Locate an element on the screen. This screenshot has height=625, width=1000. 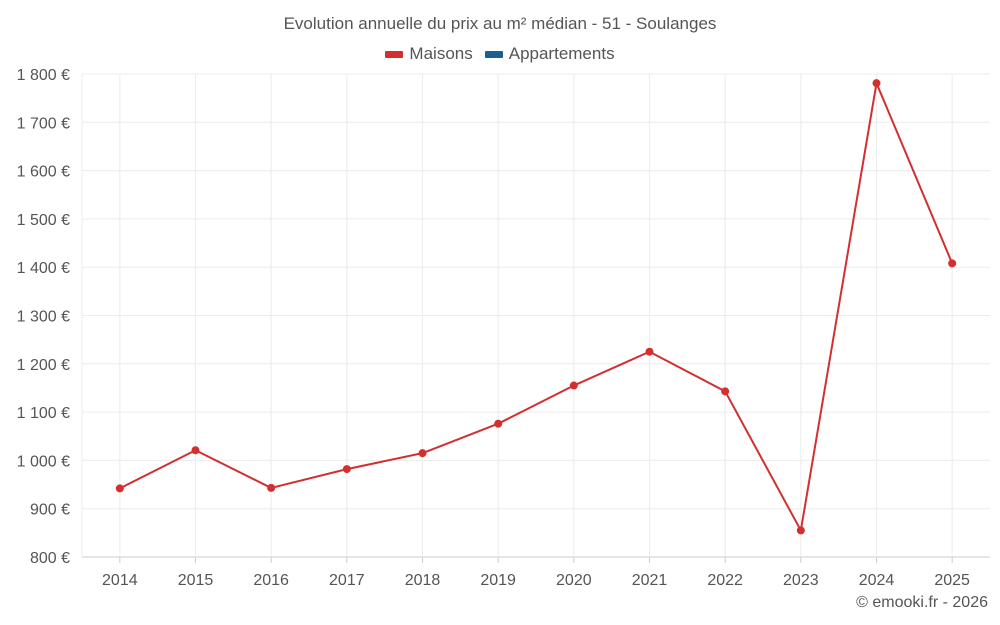
data-point-maisons-2022 is located at coordinates (725, 391).